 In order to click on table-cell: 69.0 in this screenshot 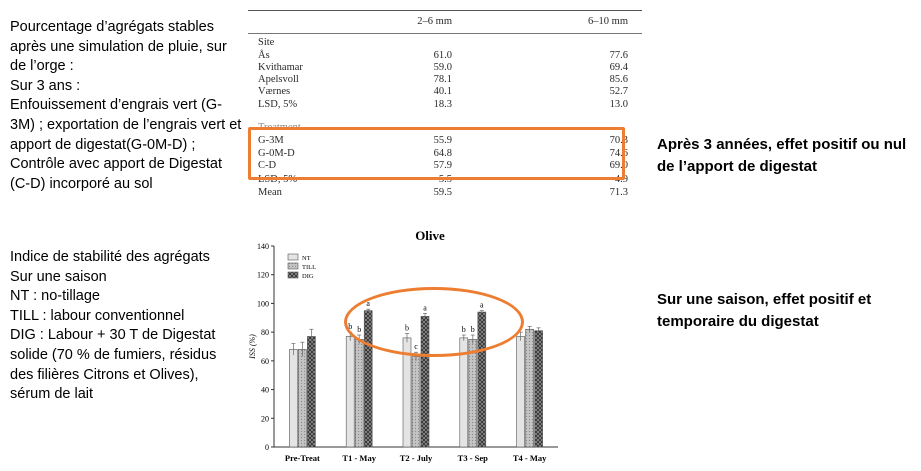, I will do `click(618, 165)`.